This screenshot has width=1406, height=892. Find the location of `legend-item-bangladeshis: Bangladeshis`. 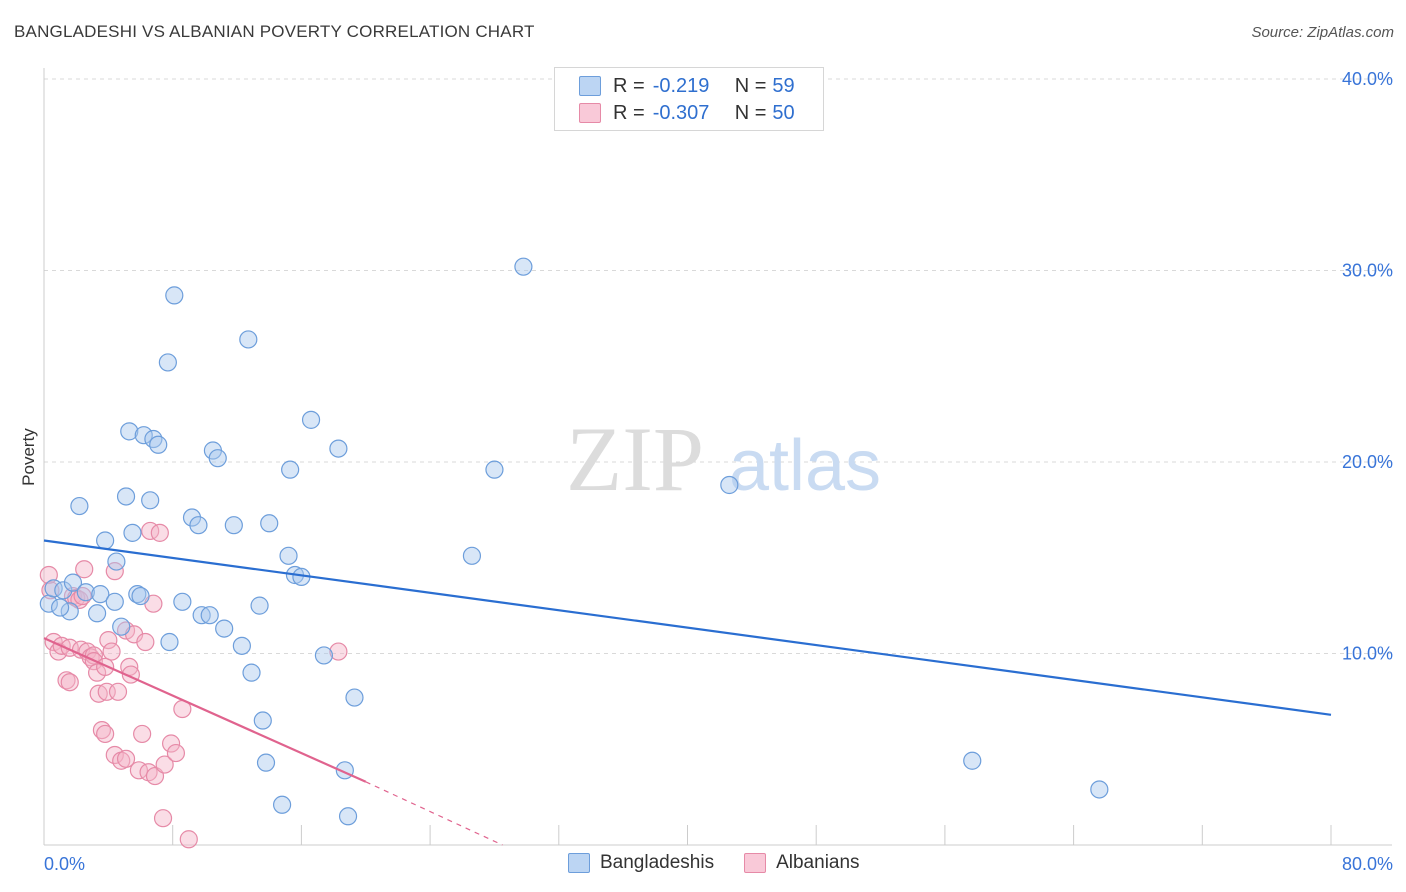

legend-item-bangladeshis: Bangladeshis is located at coordinates (641, 863).